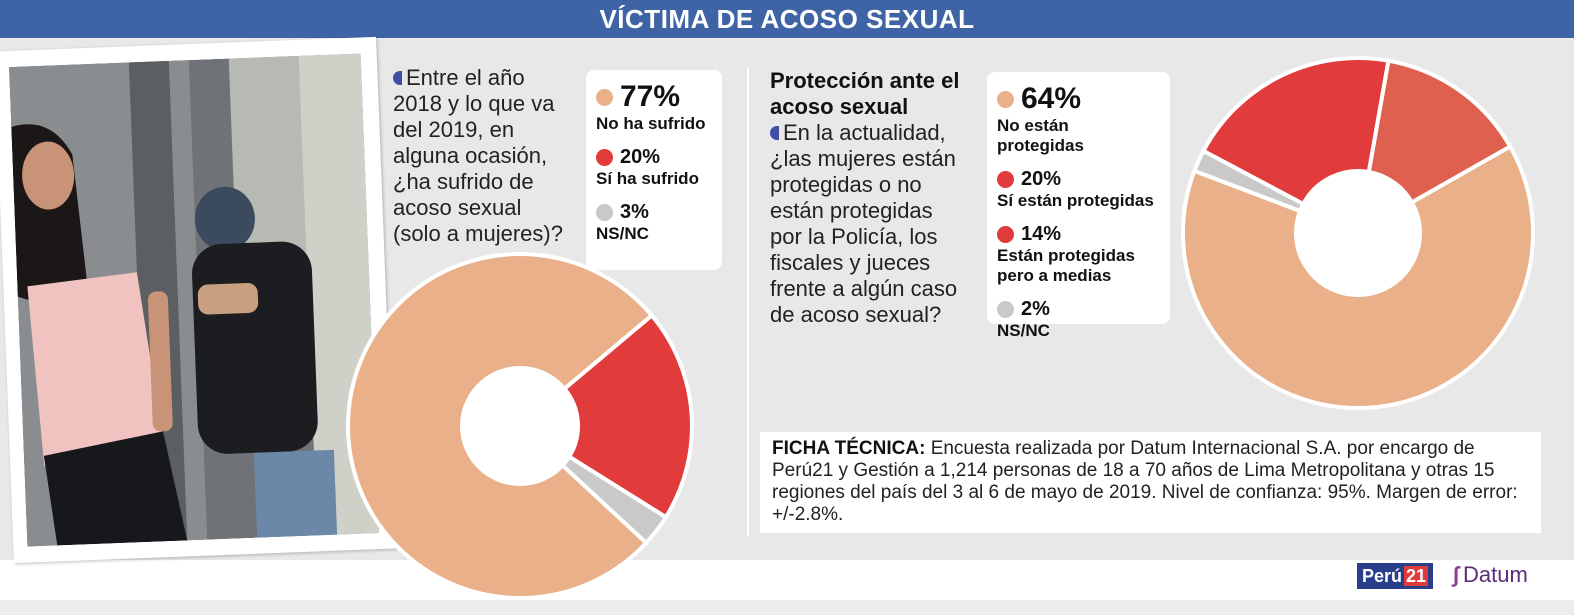 Image resolution: width=1574 pixels, height=615 pixels. Describe the element at coordinates (650, 96) in the screenshot. I see `legend-value: 77%` at that location.